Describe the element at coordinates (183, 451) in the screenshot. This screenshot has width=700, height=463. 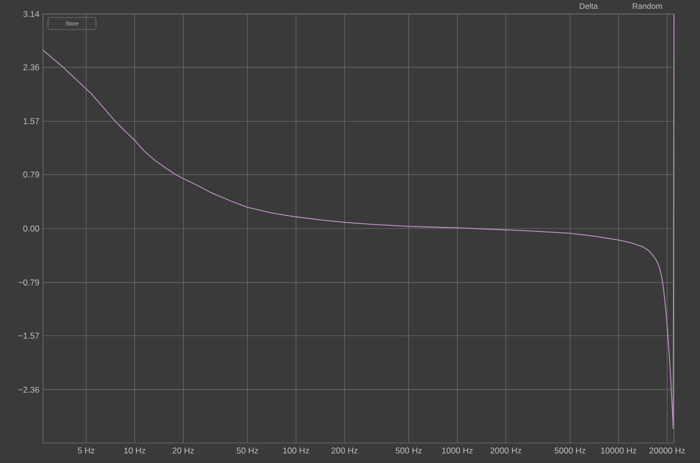
I see `x-tick-label: 20 Hz` at that location.